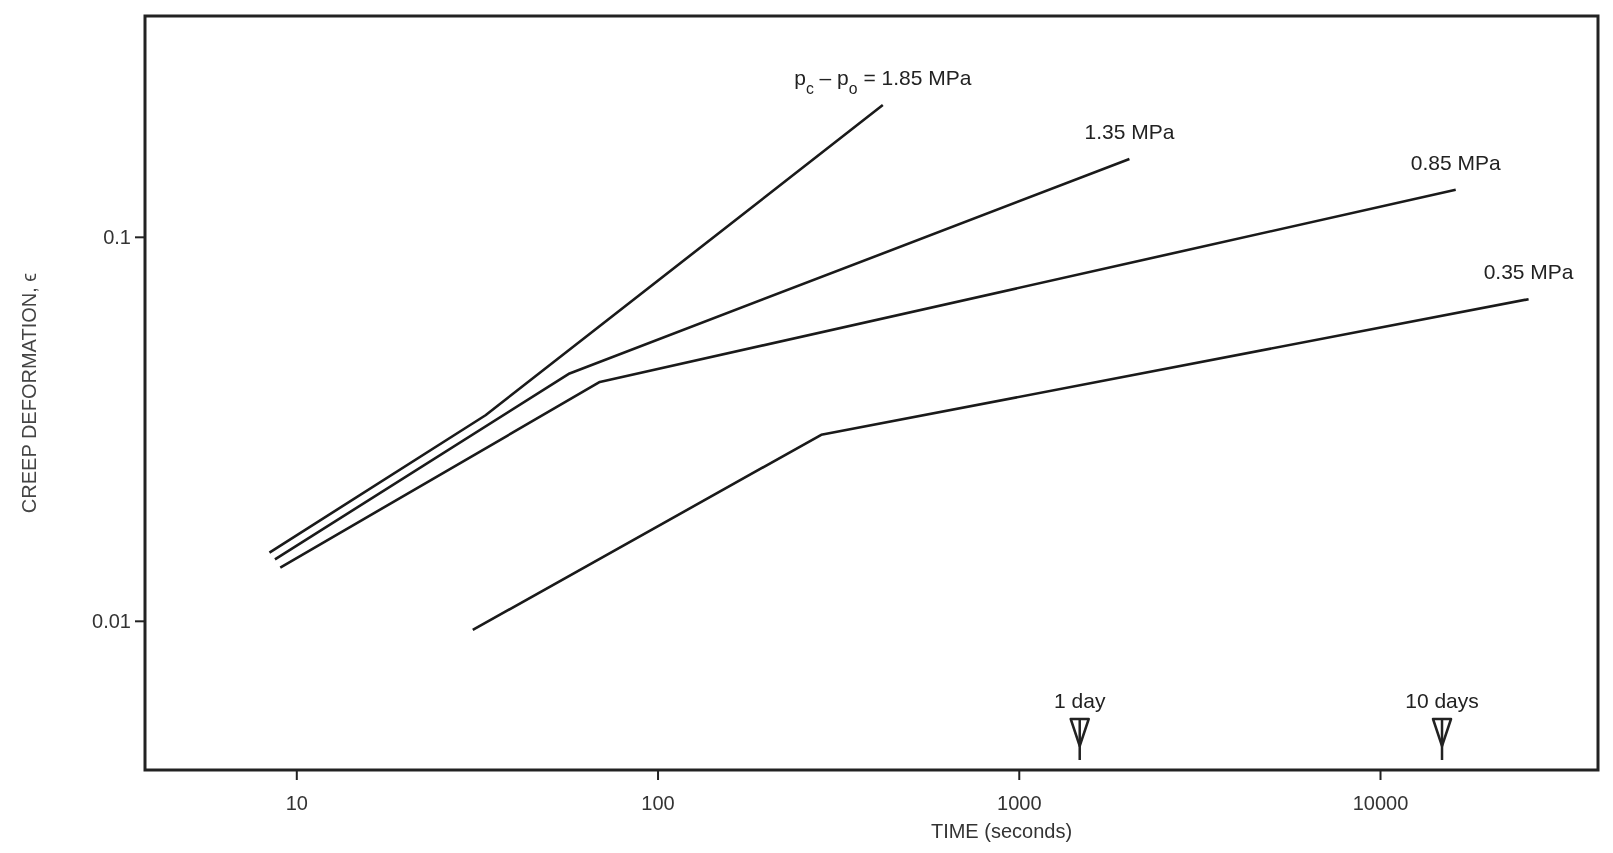 This screenshot has width=1613, height=853. I want to click on y-tick-label: 0.1, so click(117, 237).